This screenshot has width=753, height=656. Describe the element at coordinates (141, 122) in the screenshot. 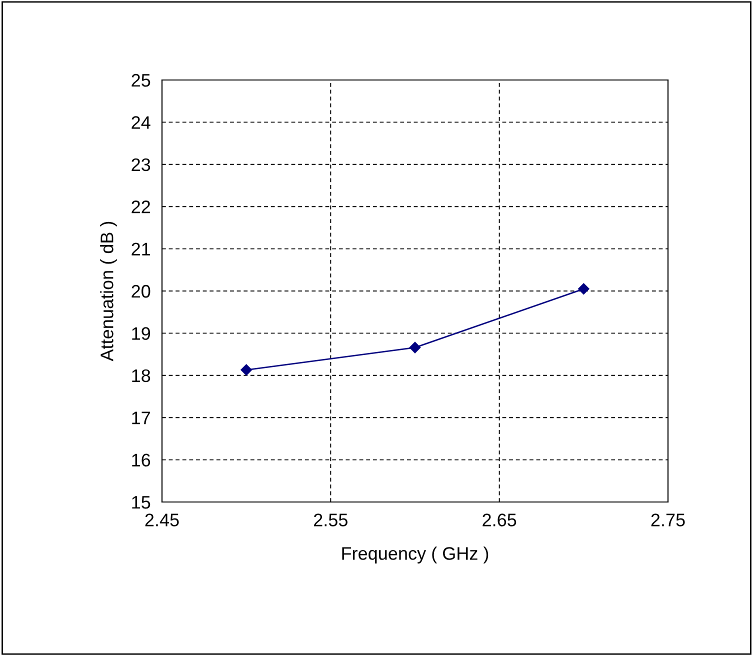

I see `y-tick-label: 24` at that location.